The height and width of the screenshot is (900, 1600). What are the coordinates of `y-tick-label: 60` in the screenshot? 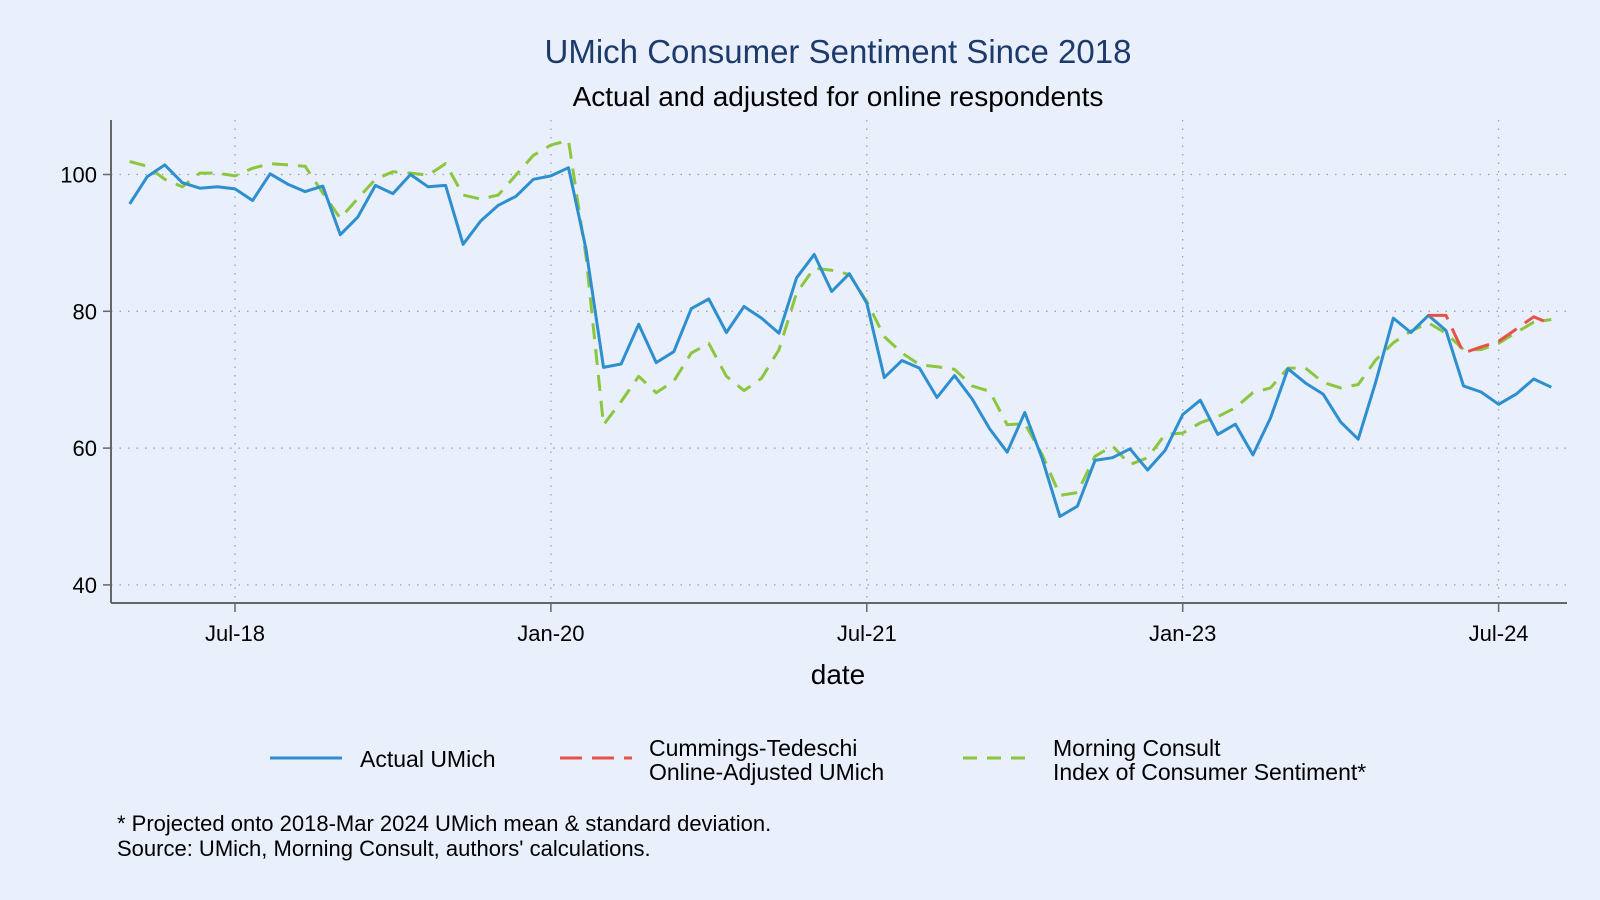 It's located at (85, 448).